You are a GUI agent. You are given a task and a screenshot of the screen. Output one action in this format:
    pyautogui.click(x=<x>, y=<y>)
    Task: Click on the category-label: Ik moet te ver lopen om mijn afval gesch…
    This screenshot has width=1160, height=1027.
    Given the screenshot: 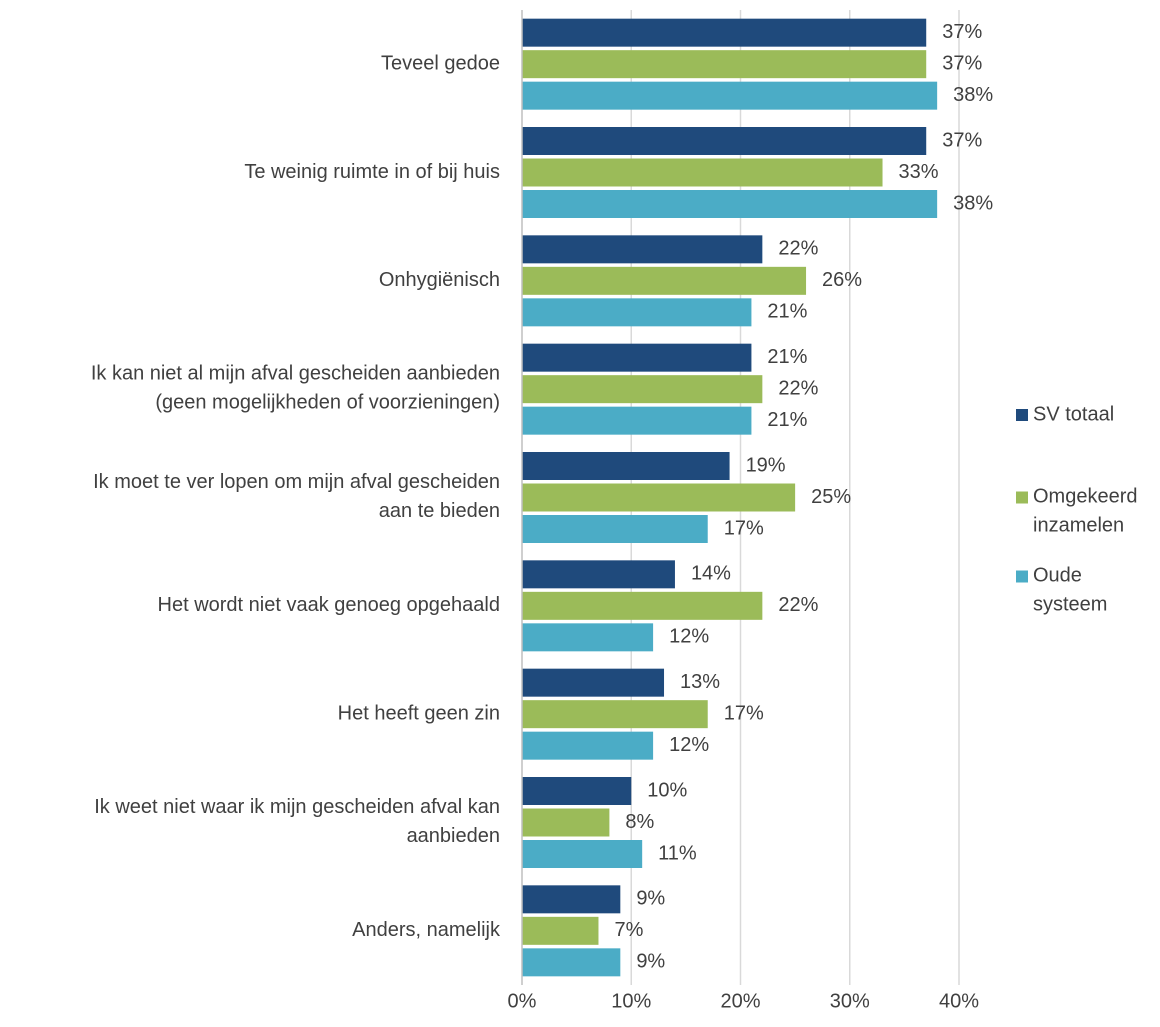 What is the action you would take?
    pyautogui.click(x=296, y=496)
    